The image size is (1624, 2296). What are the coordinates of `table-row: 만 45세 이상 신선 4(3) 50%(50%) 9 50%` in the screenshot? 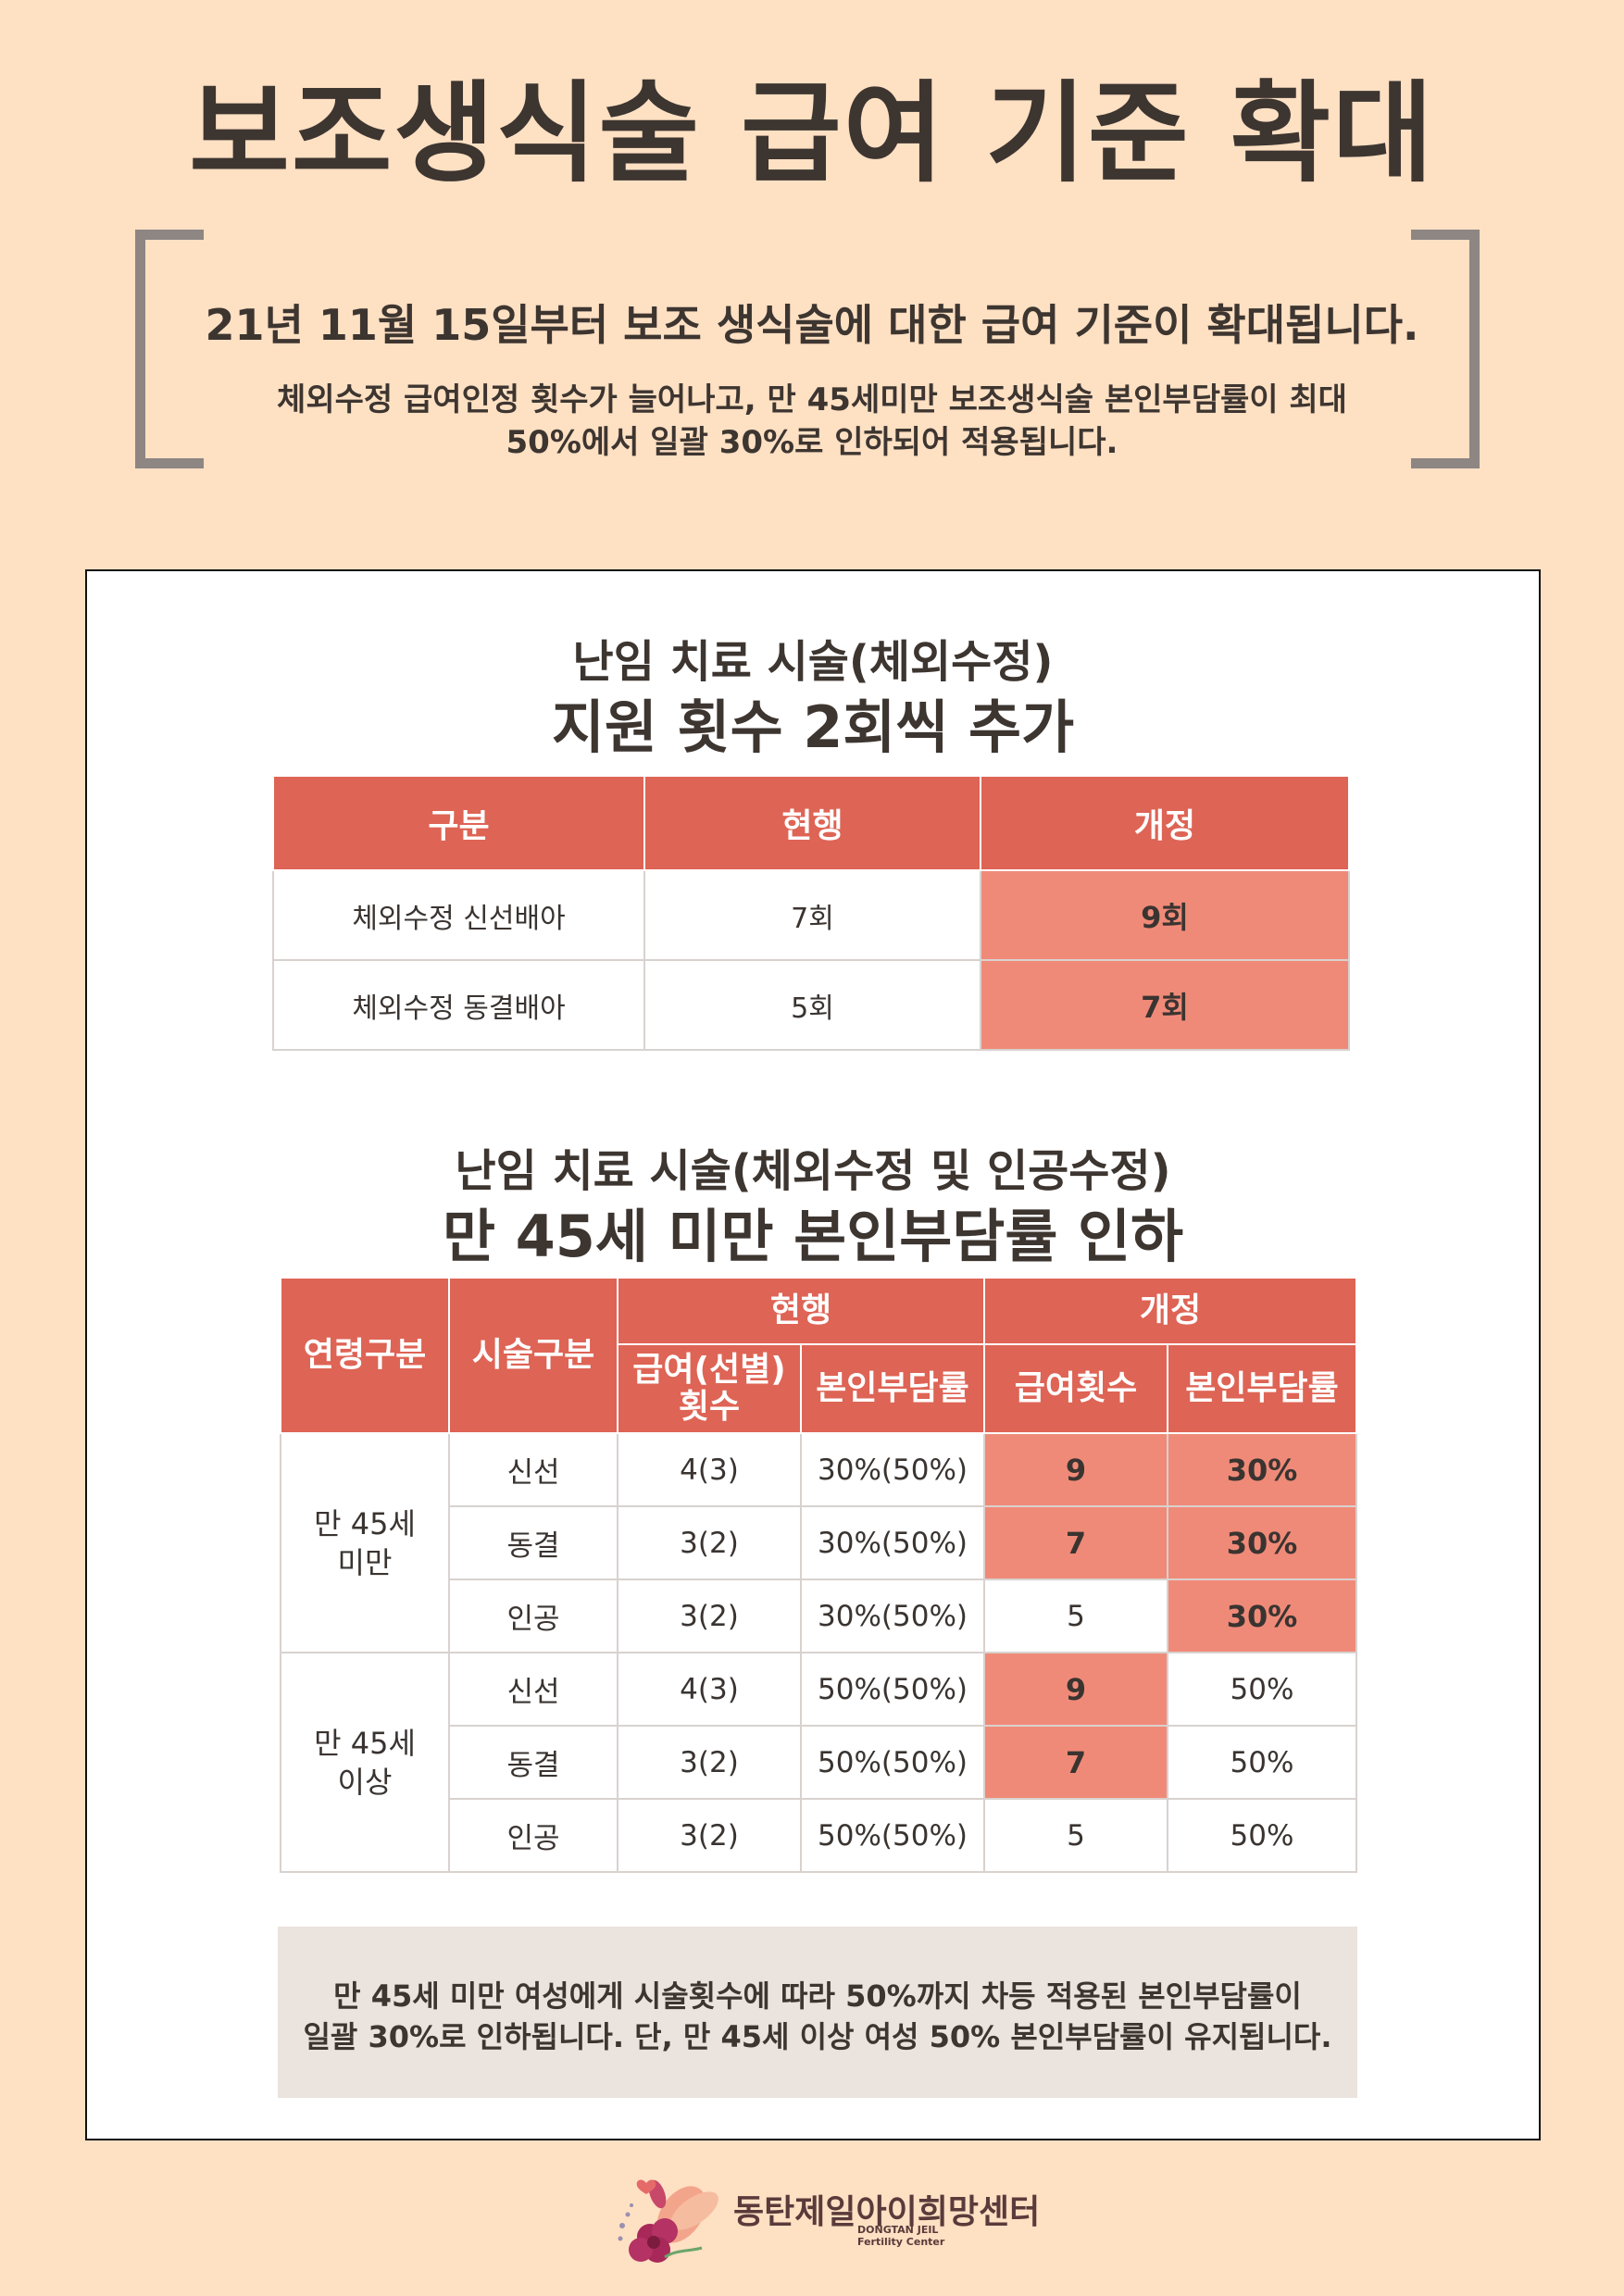 It's located at (818, 1762).